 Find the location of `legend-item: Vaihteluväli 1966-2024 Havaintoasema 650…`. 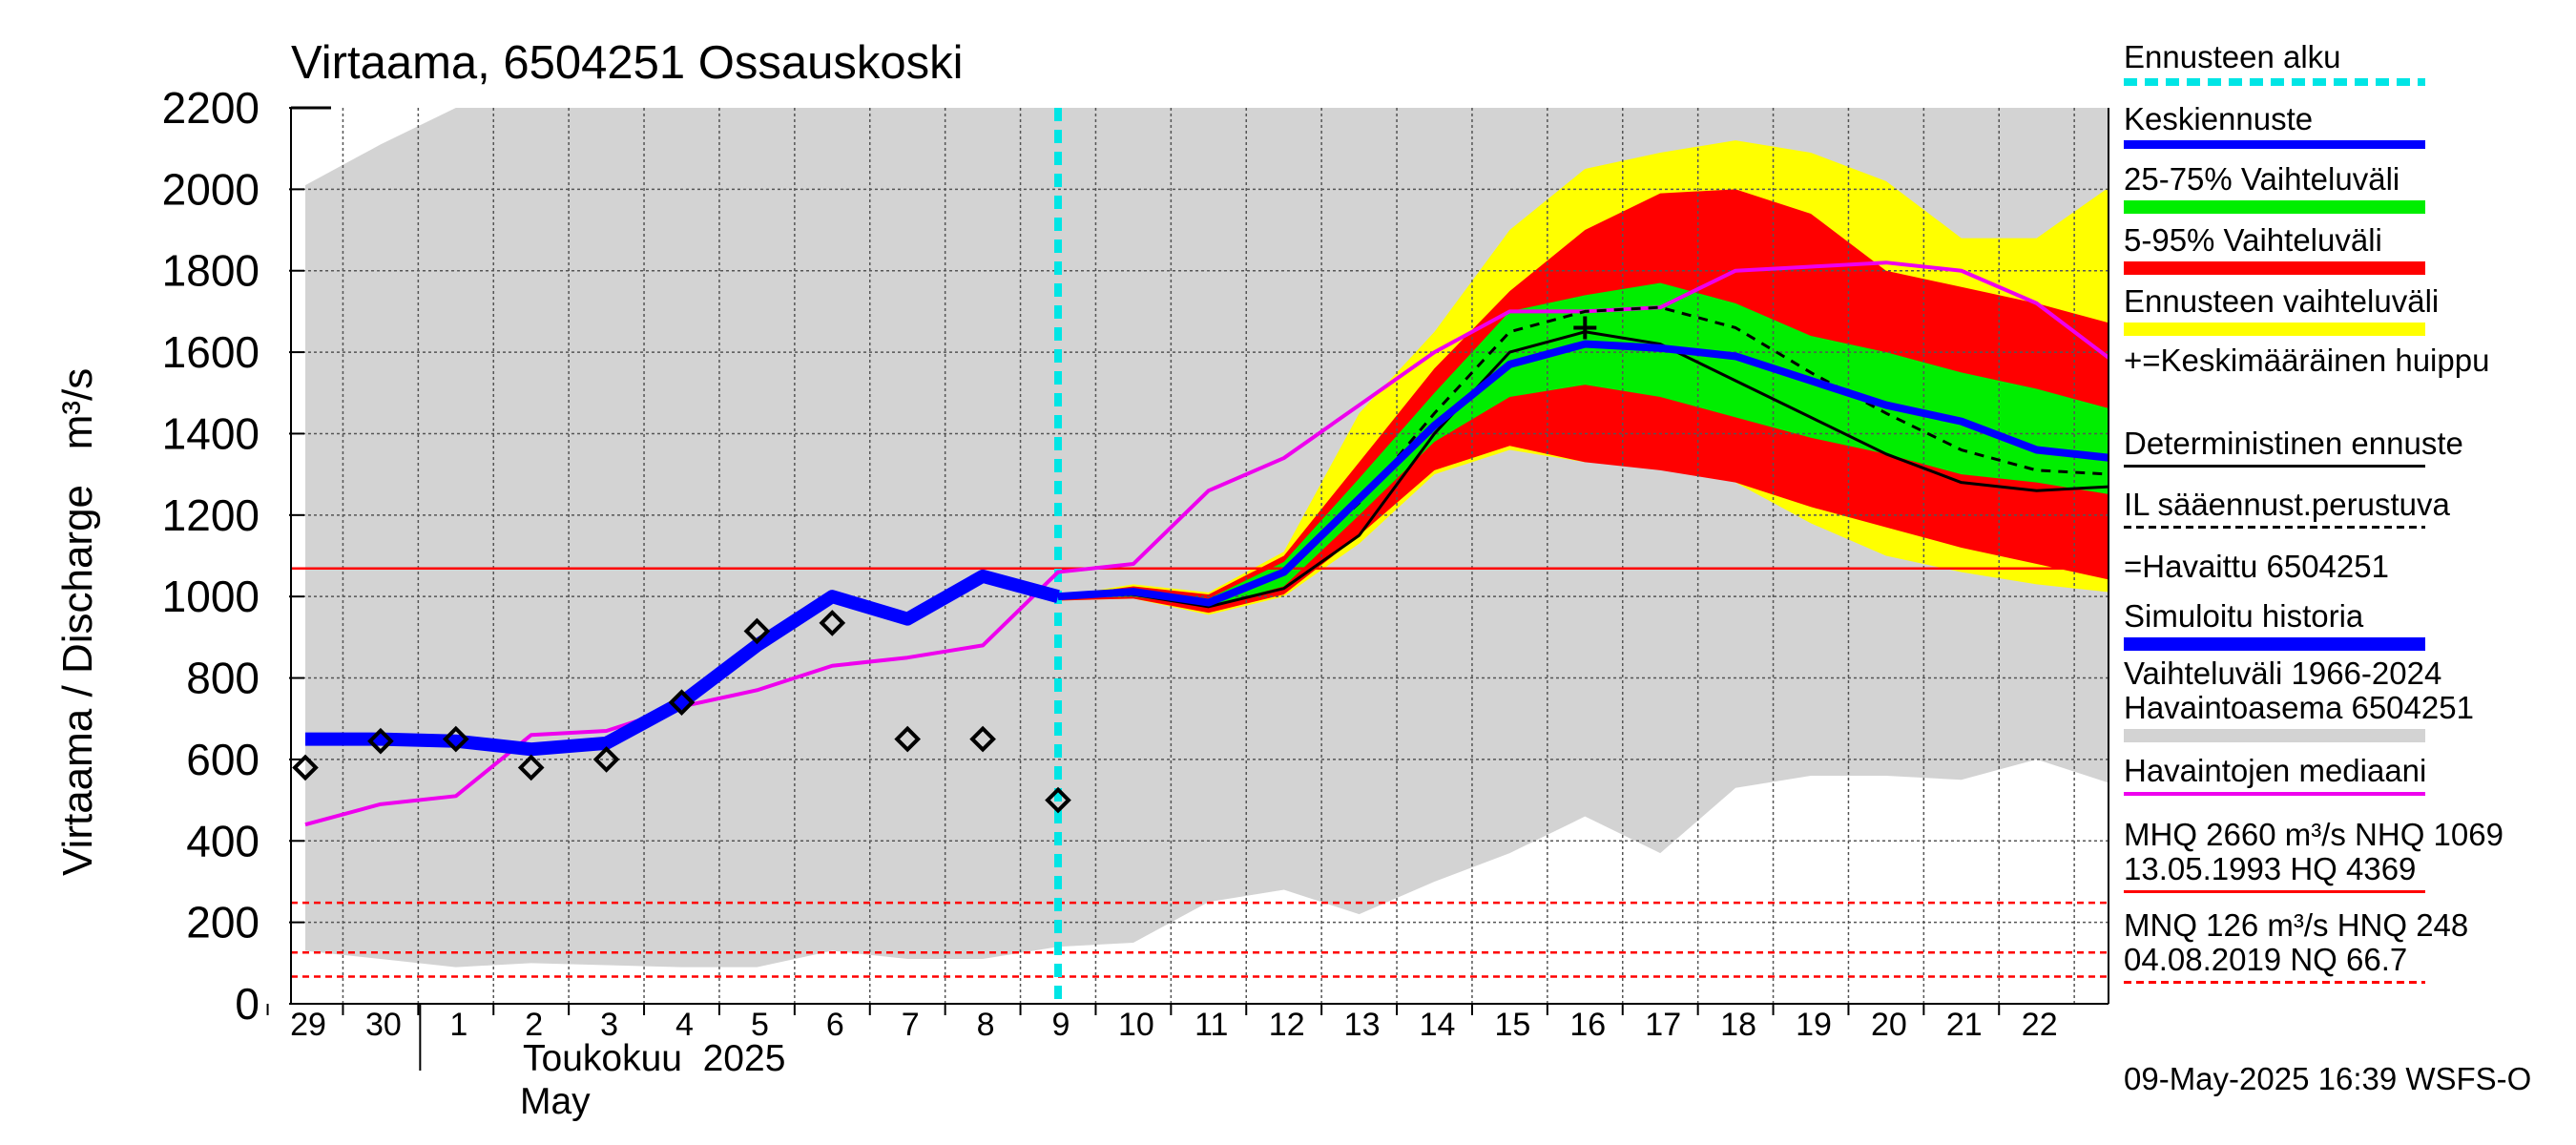

legend-item: Vaihteluväli 1966-2024 Havaintoasema 650… is located at coordinates (2329, 699).